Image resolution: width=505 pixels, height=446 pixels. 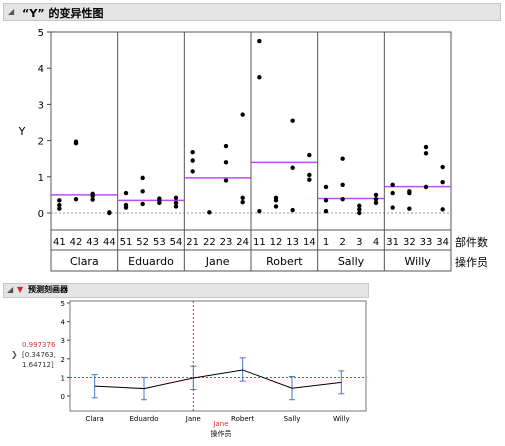 What do you see at coordinates (92, 242) in the screenshot?
I see `part-label: 43` at bounding box center [92, 242].